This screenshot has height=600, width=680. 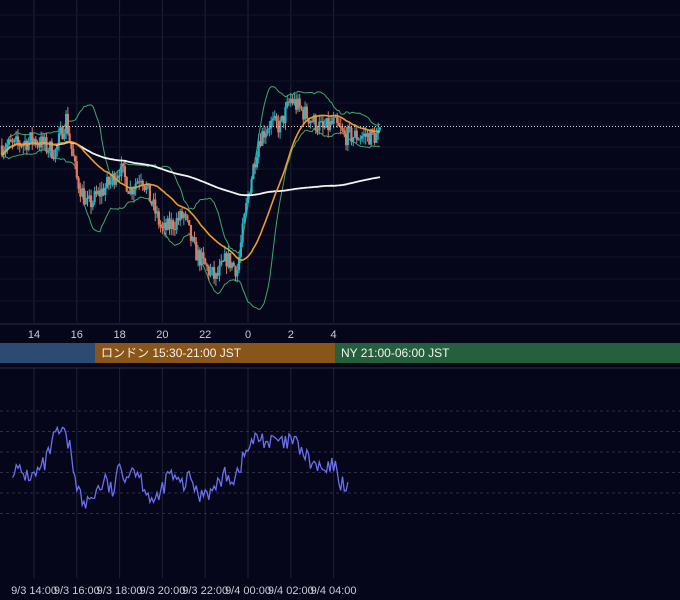 I want to click on session-london-label: ロンドン 15:30-21:00 JST, so click(x=171, y=353).